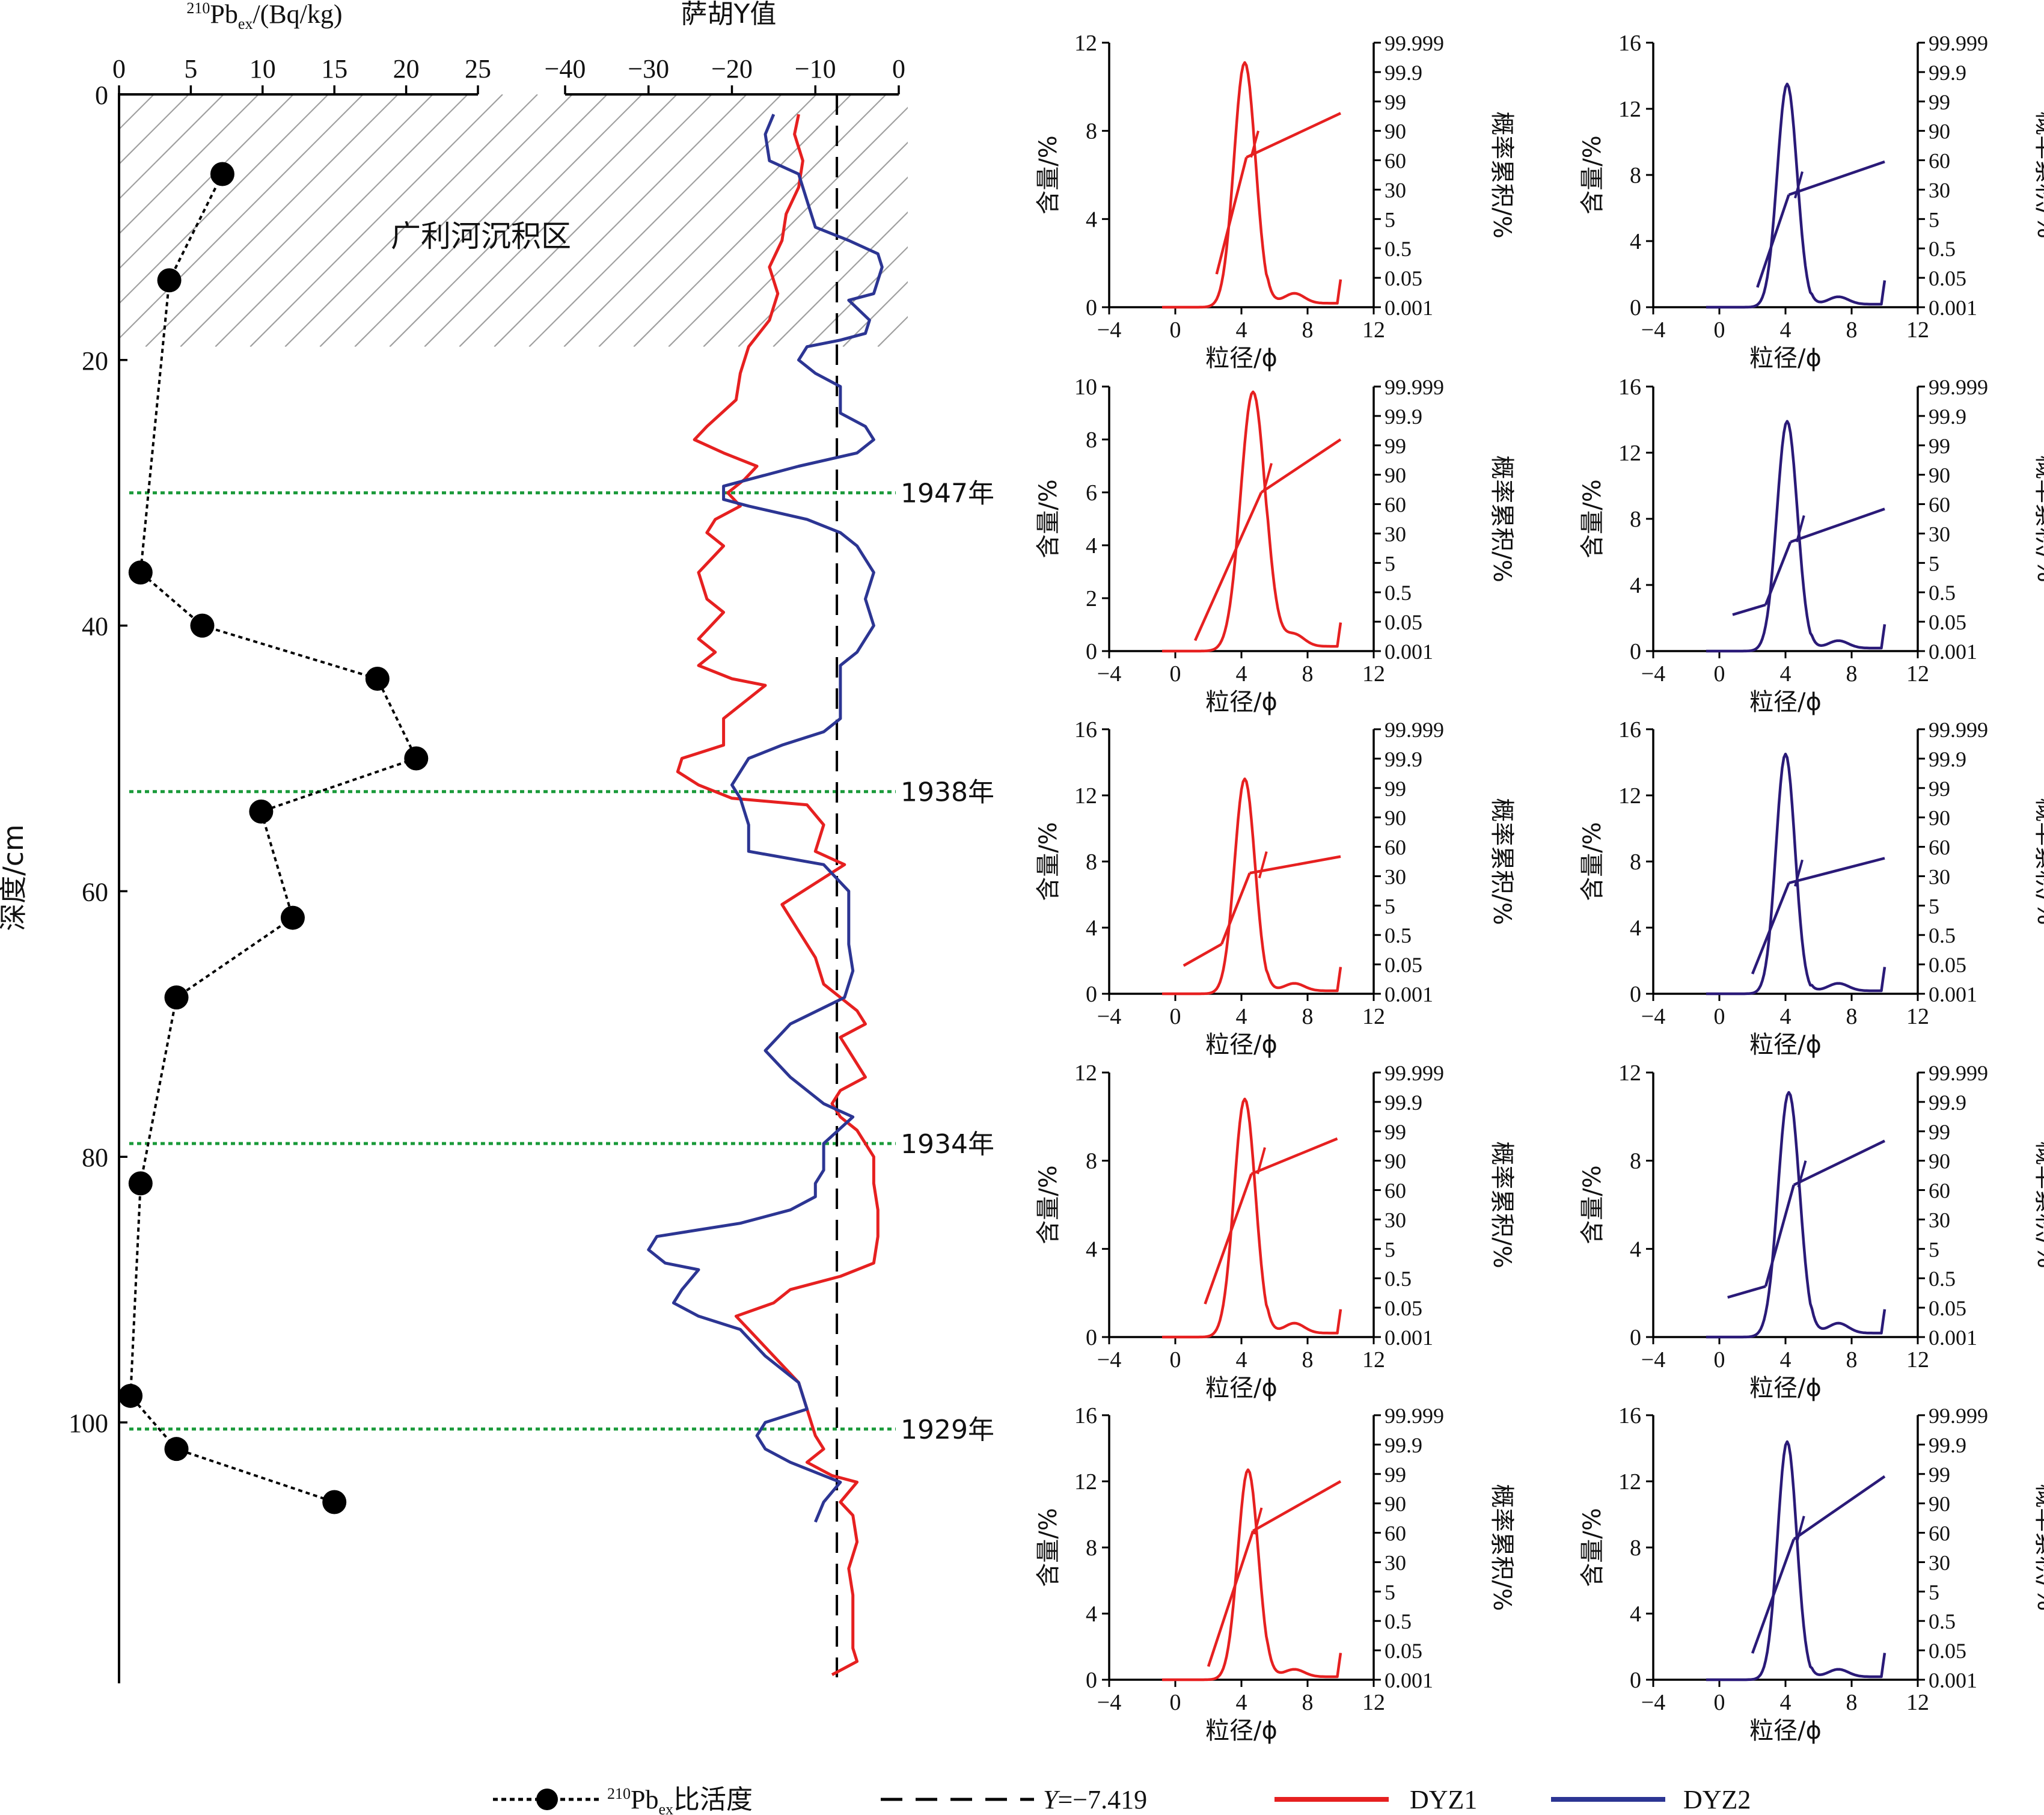 Image resolution: width=2044 pixels, height=1815 pixels. I want to click on gs-prob-tick-label-1-7: 99, so click(1940, 102).